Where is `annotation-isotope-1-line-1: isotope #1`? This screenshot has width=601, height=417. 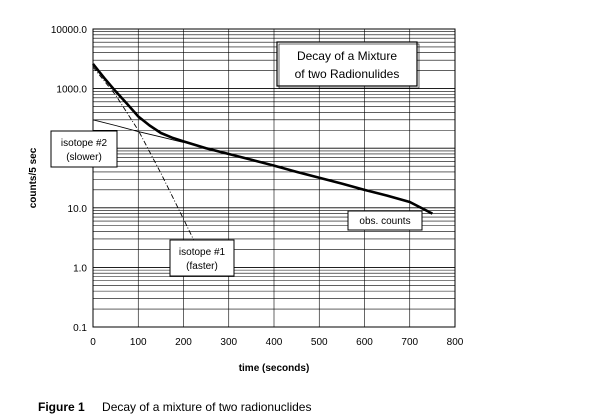
annotation-isotope-1-line-1: isotope #1 is located at coordinates (202, 252).